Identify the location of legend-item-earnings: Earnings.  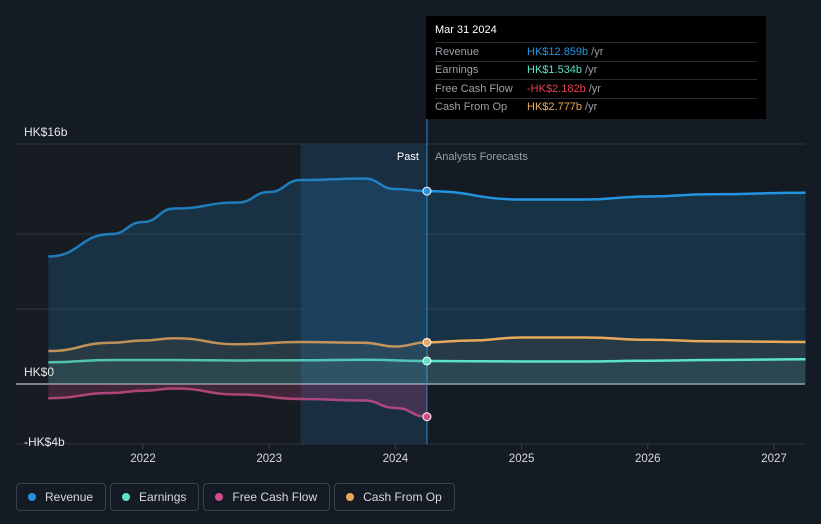
(155, 497).